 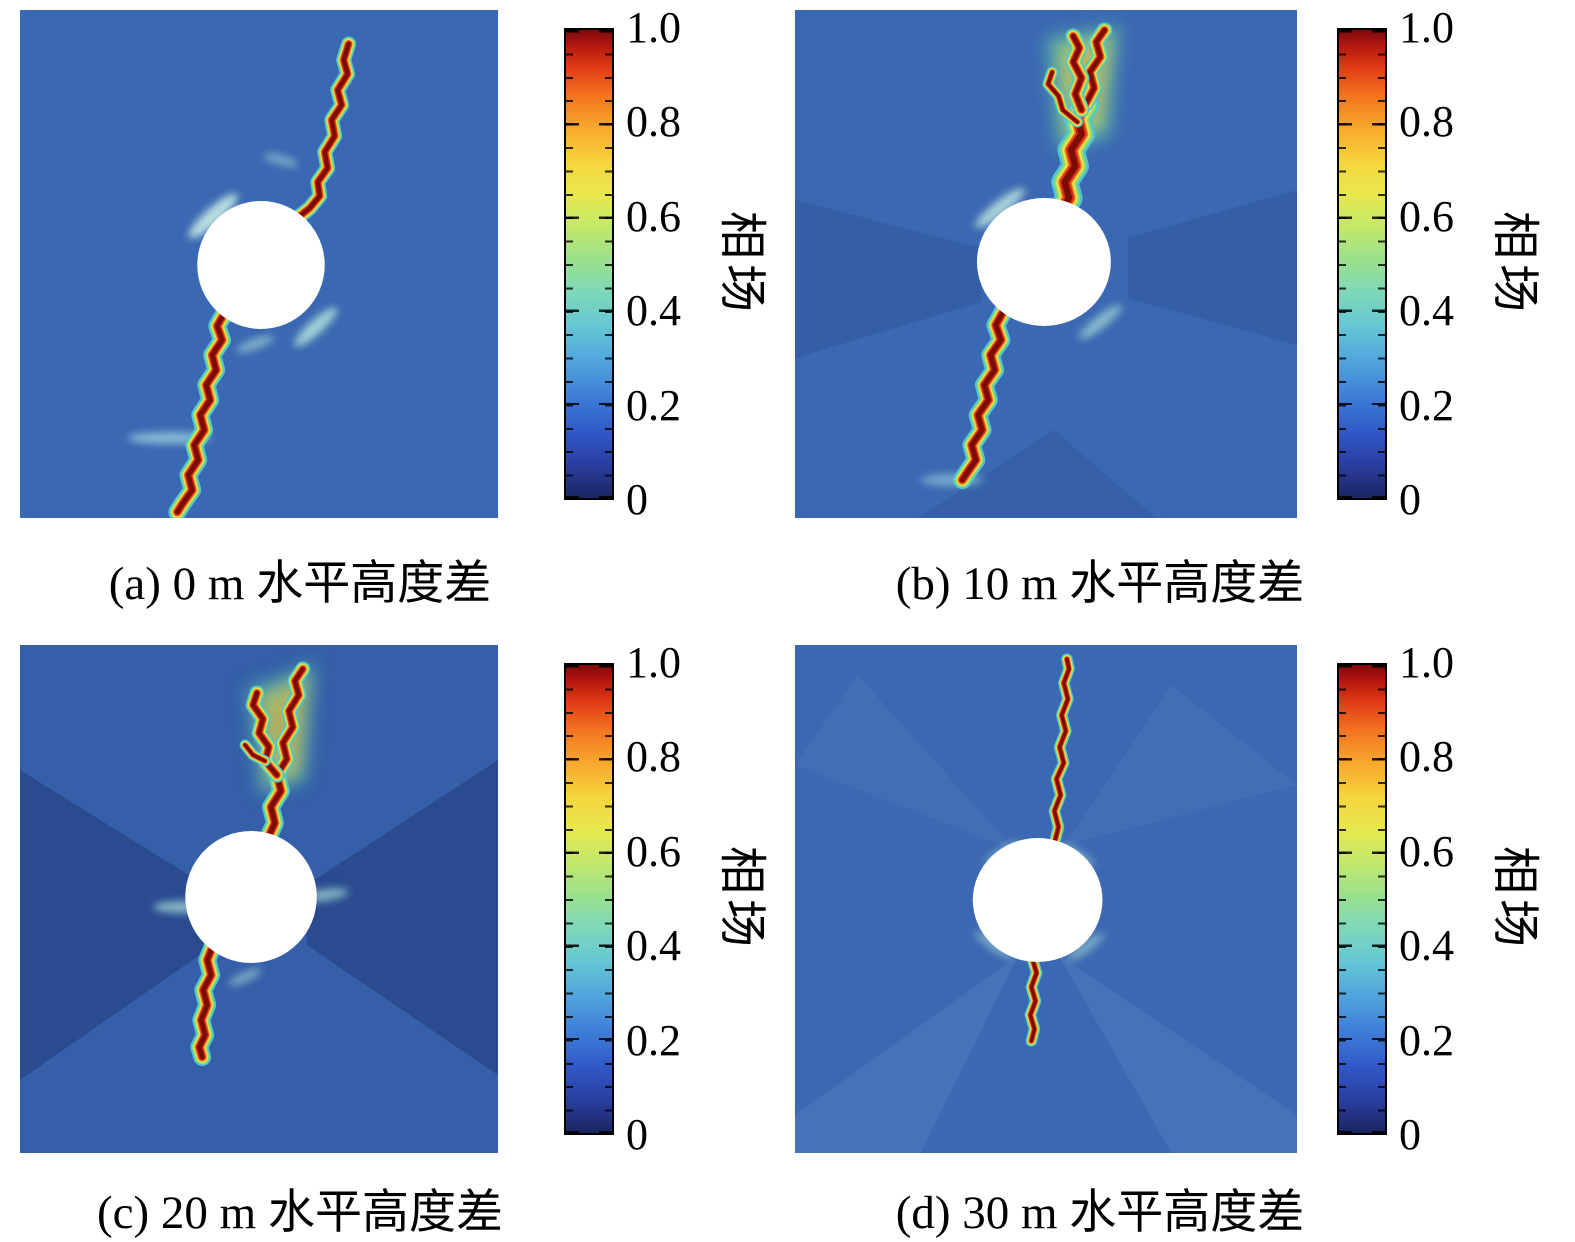 I want to click on colorbar-group-d: 1.0 0.8 0.6 0.4 0.2 0 相场, so click(x=1445, y=899).